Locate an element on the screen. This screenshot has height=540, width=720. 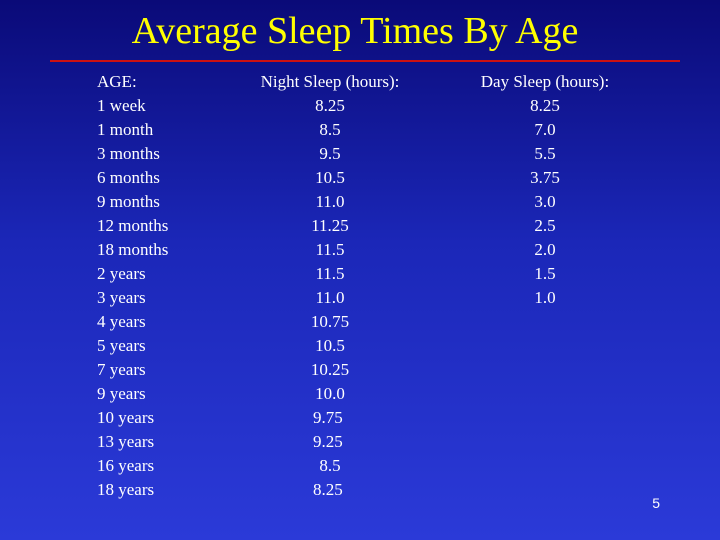
age-cell: 4 years is located at coordinates (121, 321).